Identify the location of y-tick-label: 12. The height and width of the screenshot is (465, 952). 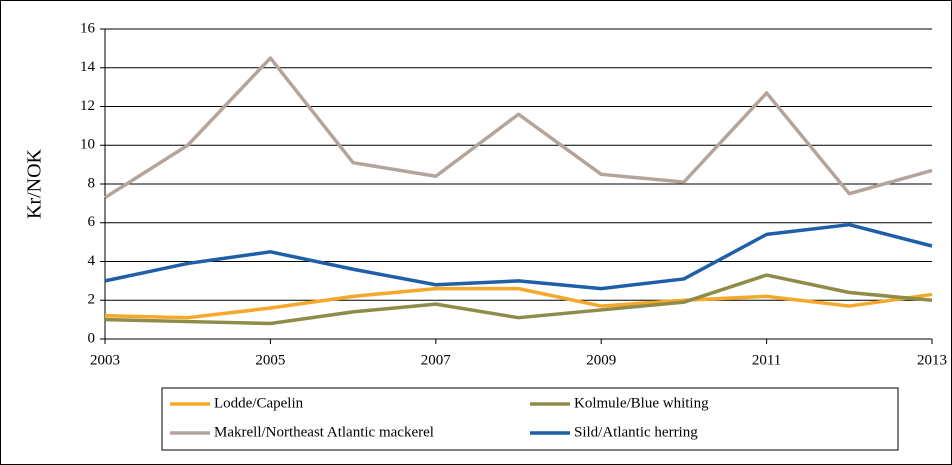
(87, 106).